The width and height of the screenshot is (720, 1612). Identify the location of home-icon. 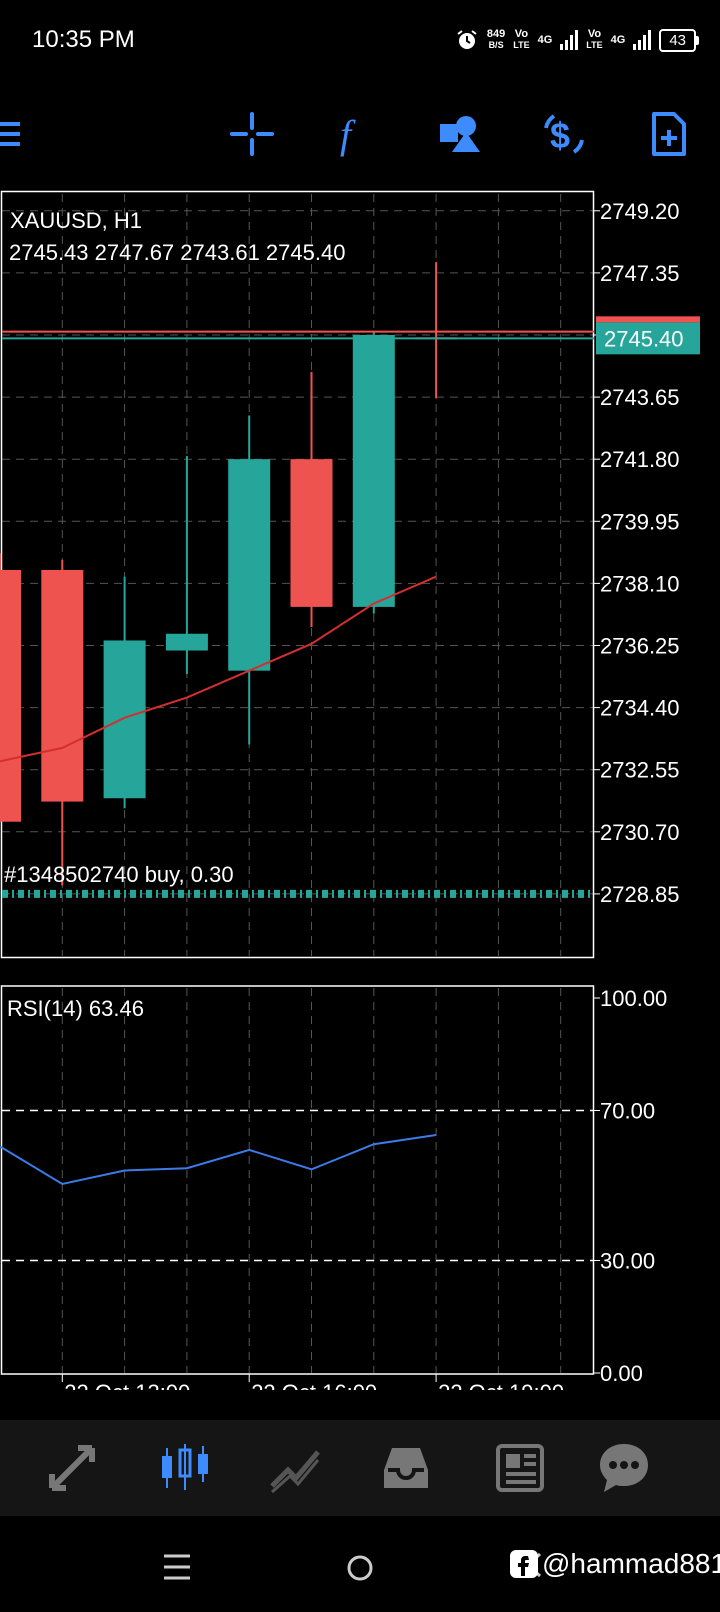
(360, 1568).